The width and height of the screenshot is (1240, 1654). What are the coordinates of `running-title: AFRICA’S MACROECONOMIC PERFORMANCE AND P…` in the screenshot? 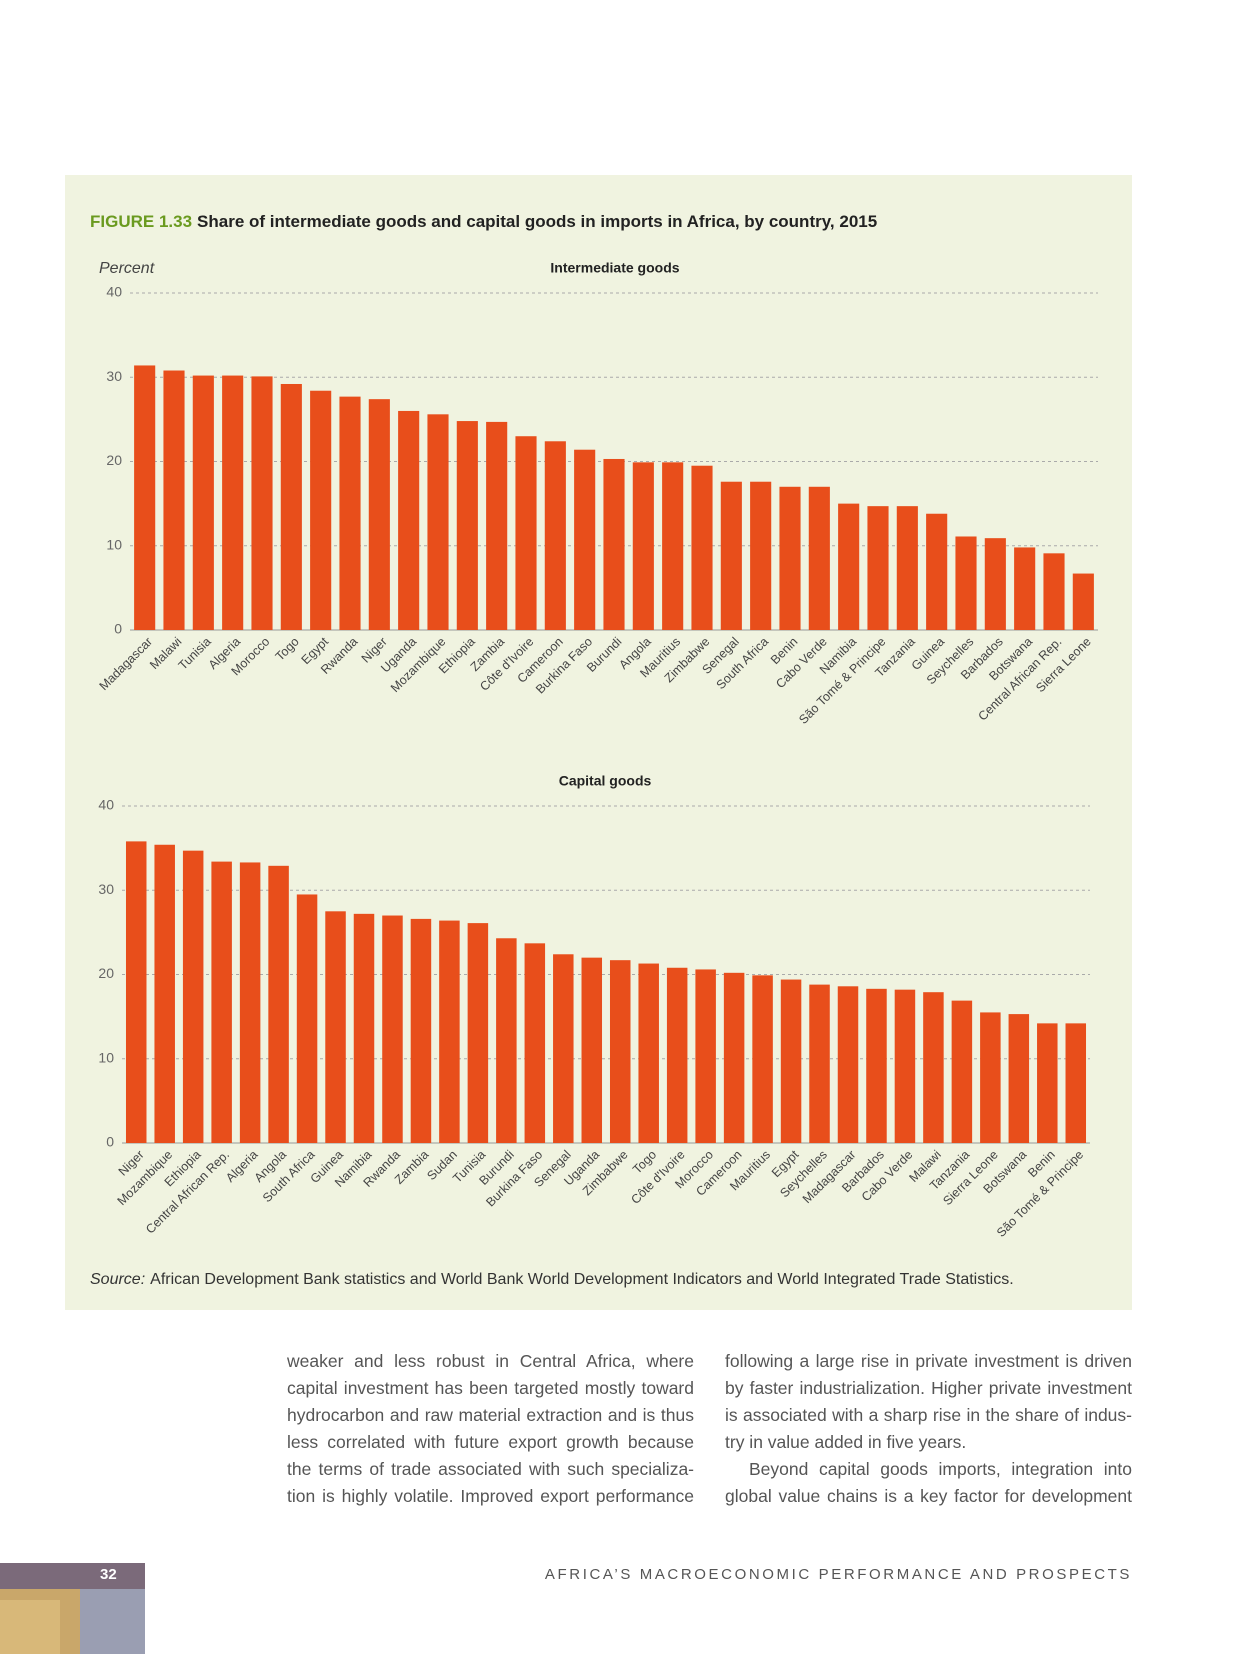 It's located at (838, 1574).